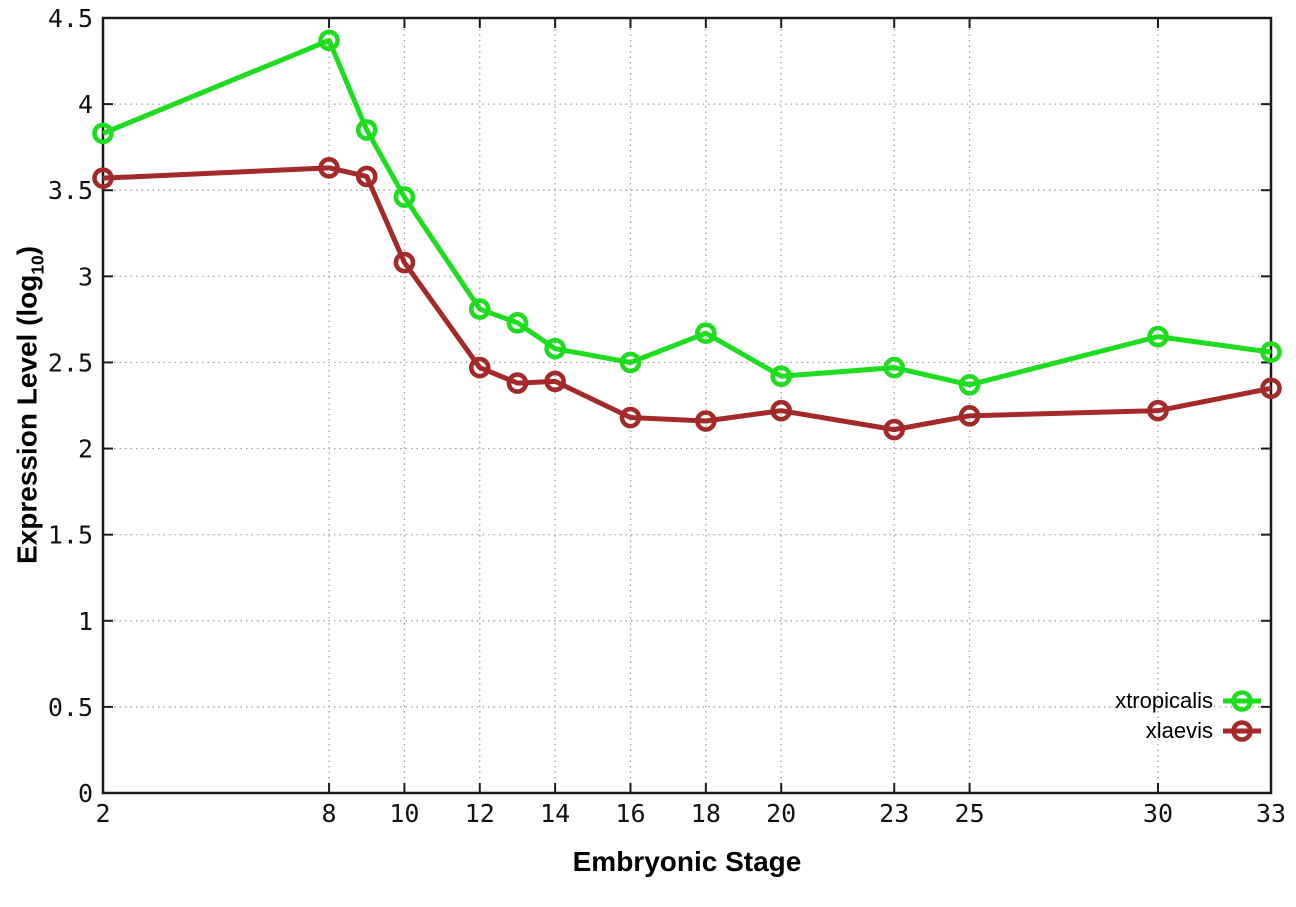  Describe the element at coordinates (1164, 700) in the screenshot. I see `legend-label-xtropicalis: xtropicalis` at that location.